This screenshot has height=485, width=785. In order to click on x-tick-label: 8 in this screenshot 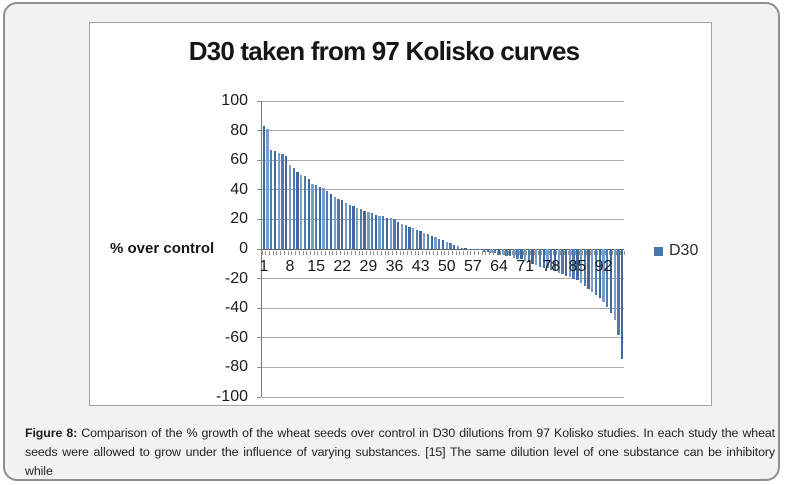, I will do `click(290, 266)`.